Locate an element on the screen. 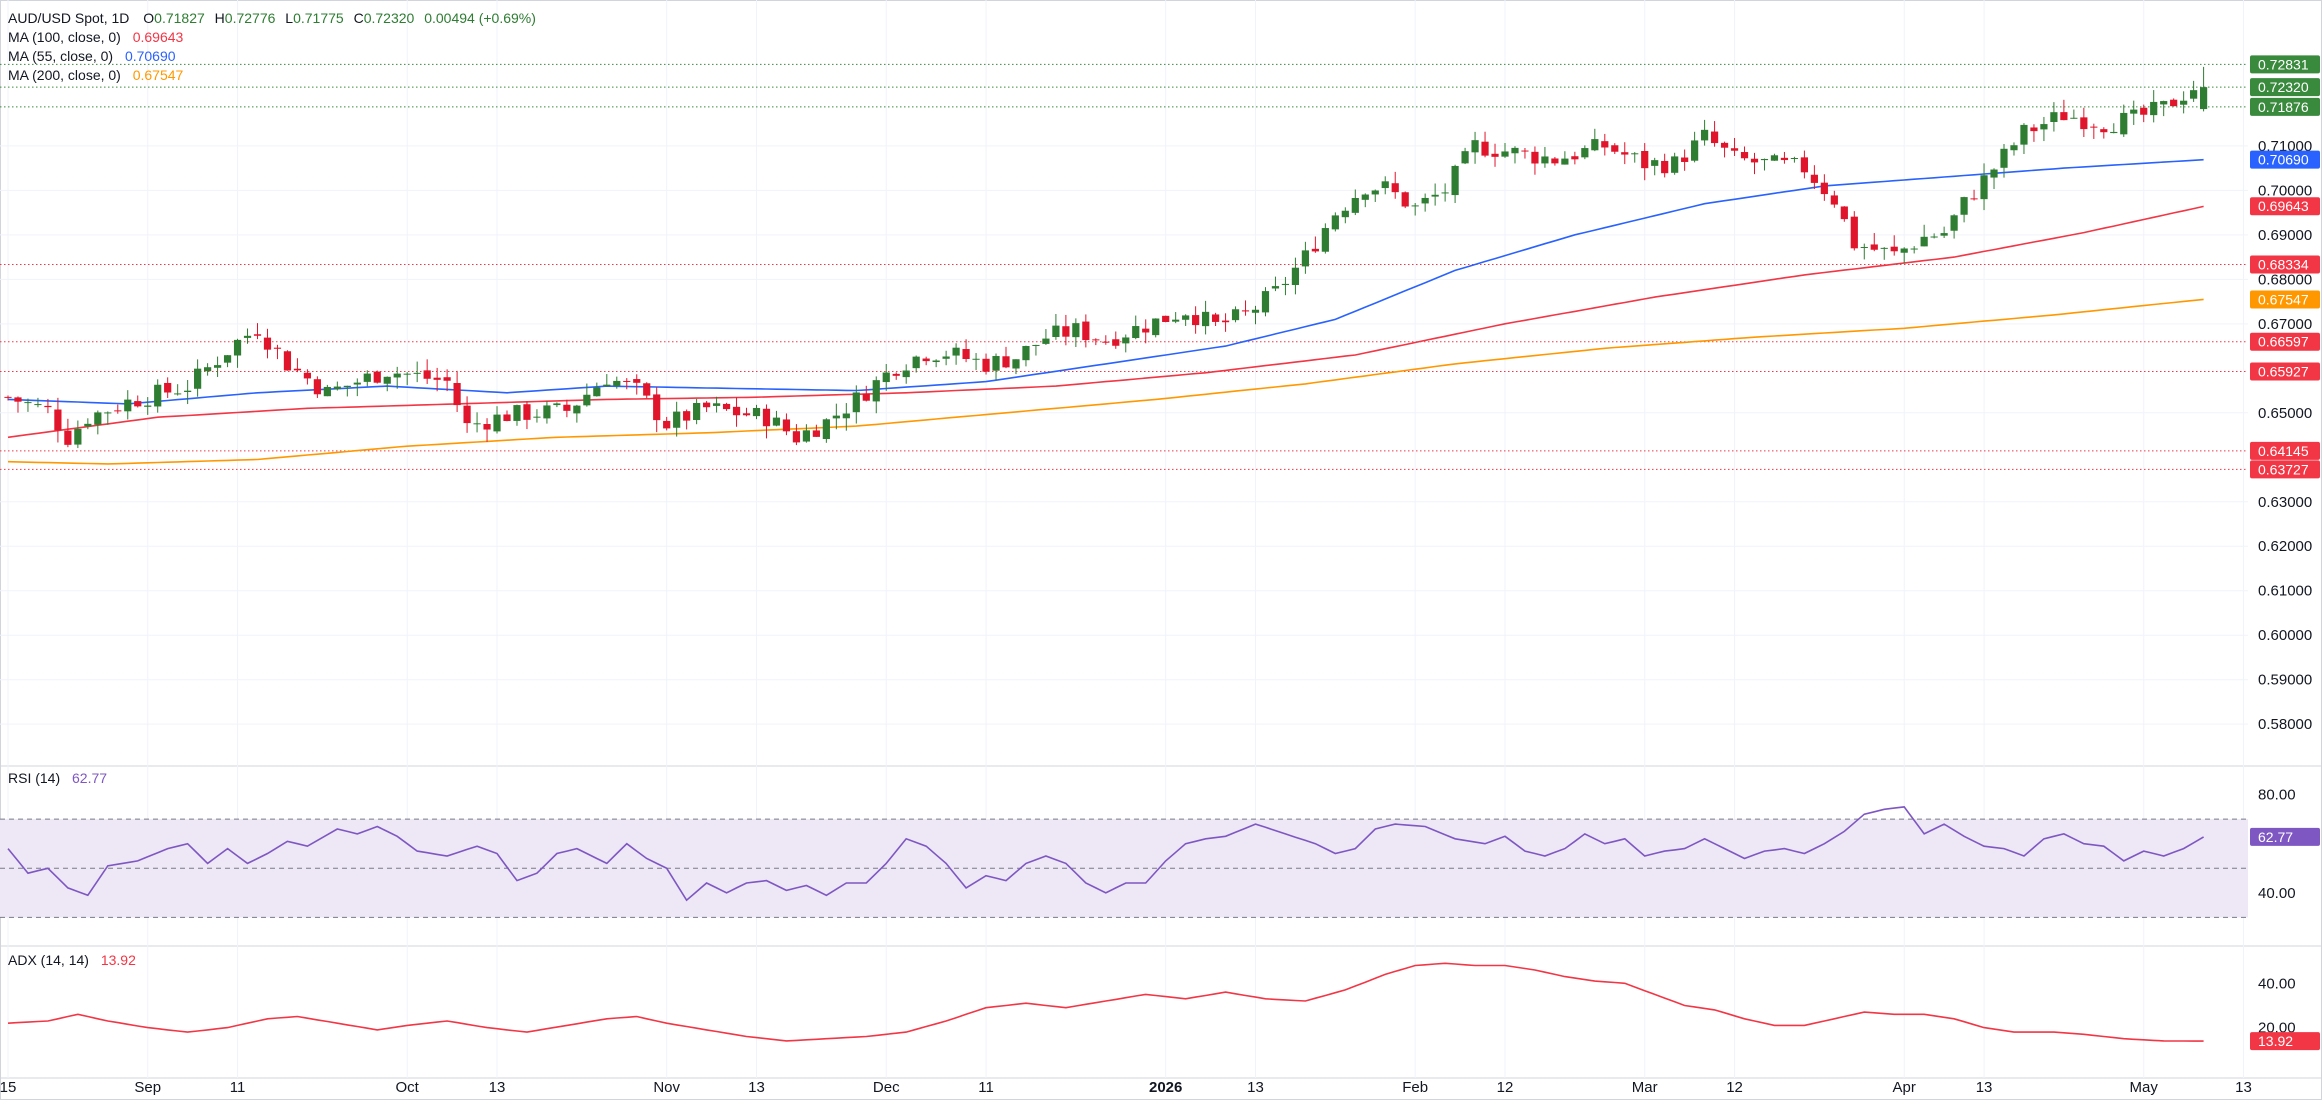  change-value: 0.00494 (+0.69%) is located at coordinates (480, 18).